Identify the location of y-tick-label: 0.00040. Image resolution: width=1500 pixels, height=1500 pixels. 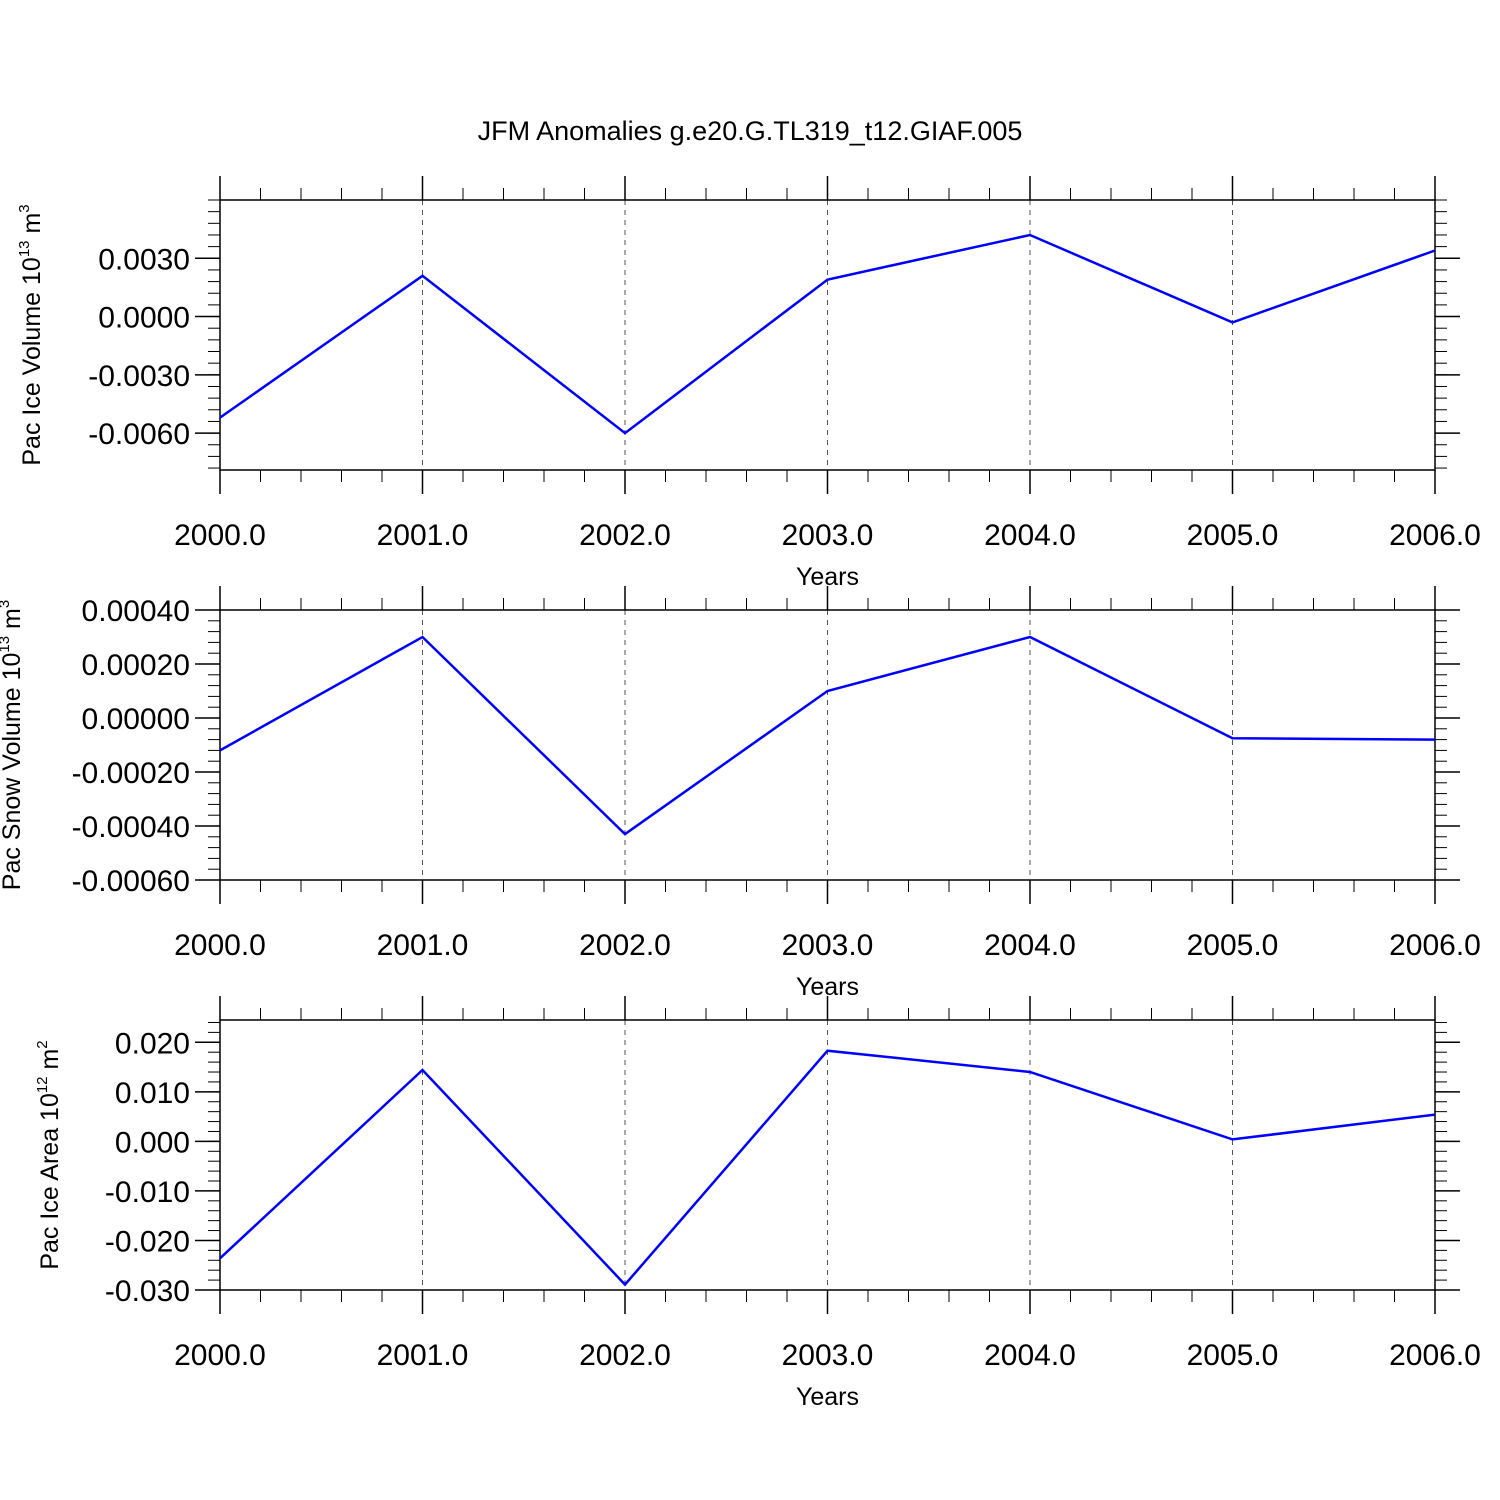
(136, 611).